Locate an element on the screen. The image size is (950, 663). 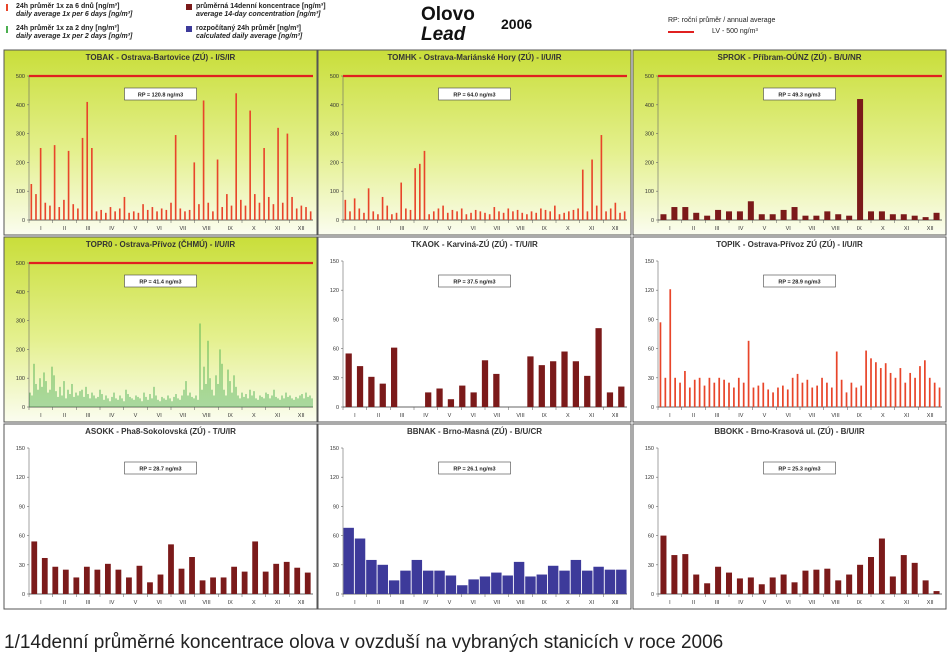
panel-frame is located at coordinates (474, 142).